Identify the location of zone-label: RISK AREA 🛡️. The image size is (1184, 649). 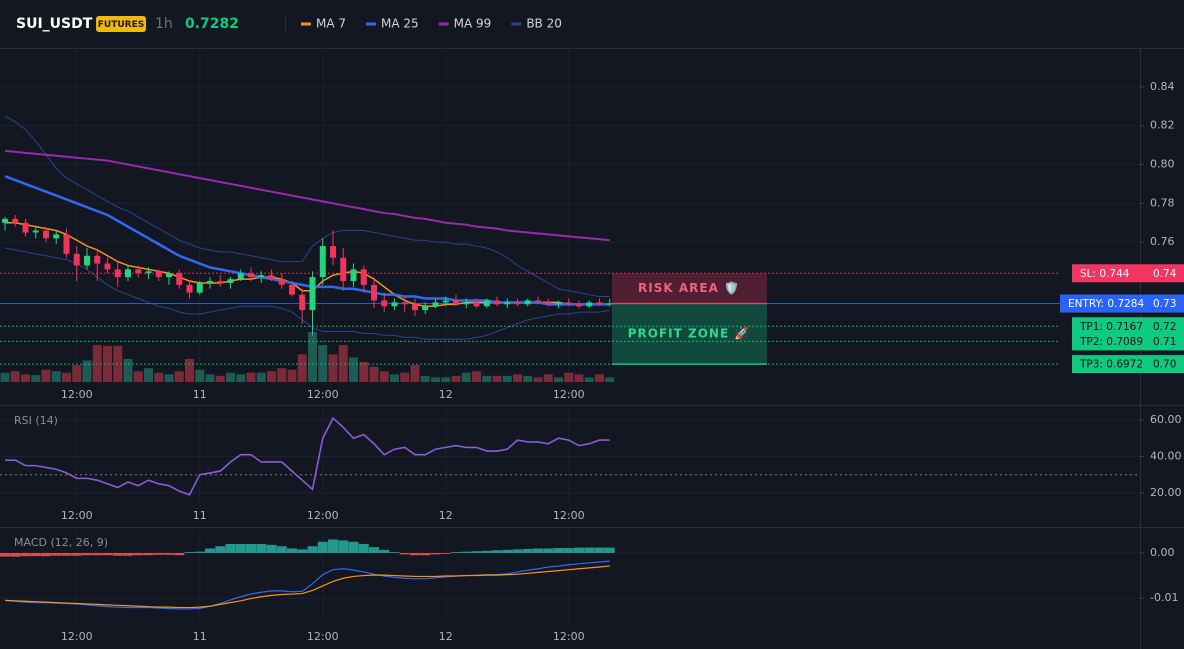
(689, 288).